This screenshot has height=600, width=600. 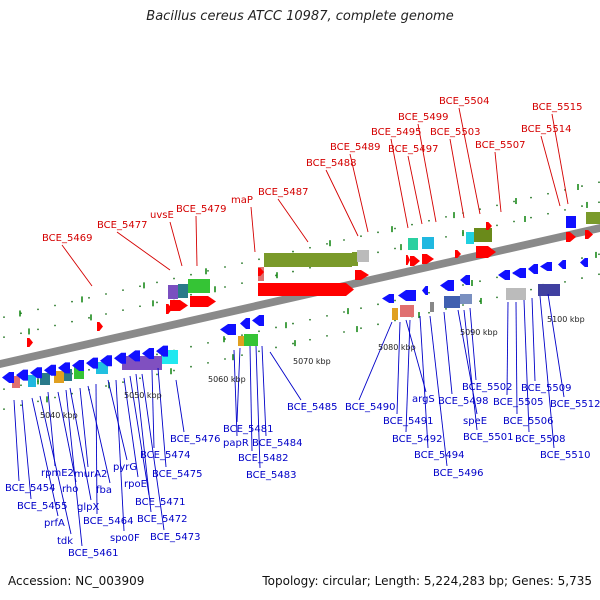 I want to click on bottom-gene-label: BCE_5475, so click(x=177, y=474).